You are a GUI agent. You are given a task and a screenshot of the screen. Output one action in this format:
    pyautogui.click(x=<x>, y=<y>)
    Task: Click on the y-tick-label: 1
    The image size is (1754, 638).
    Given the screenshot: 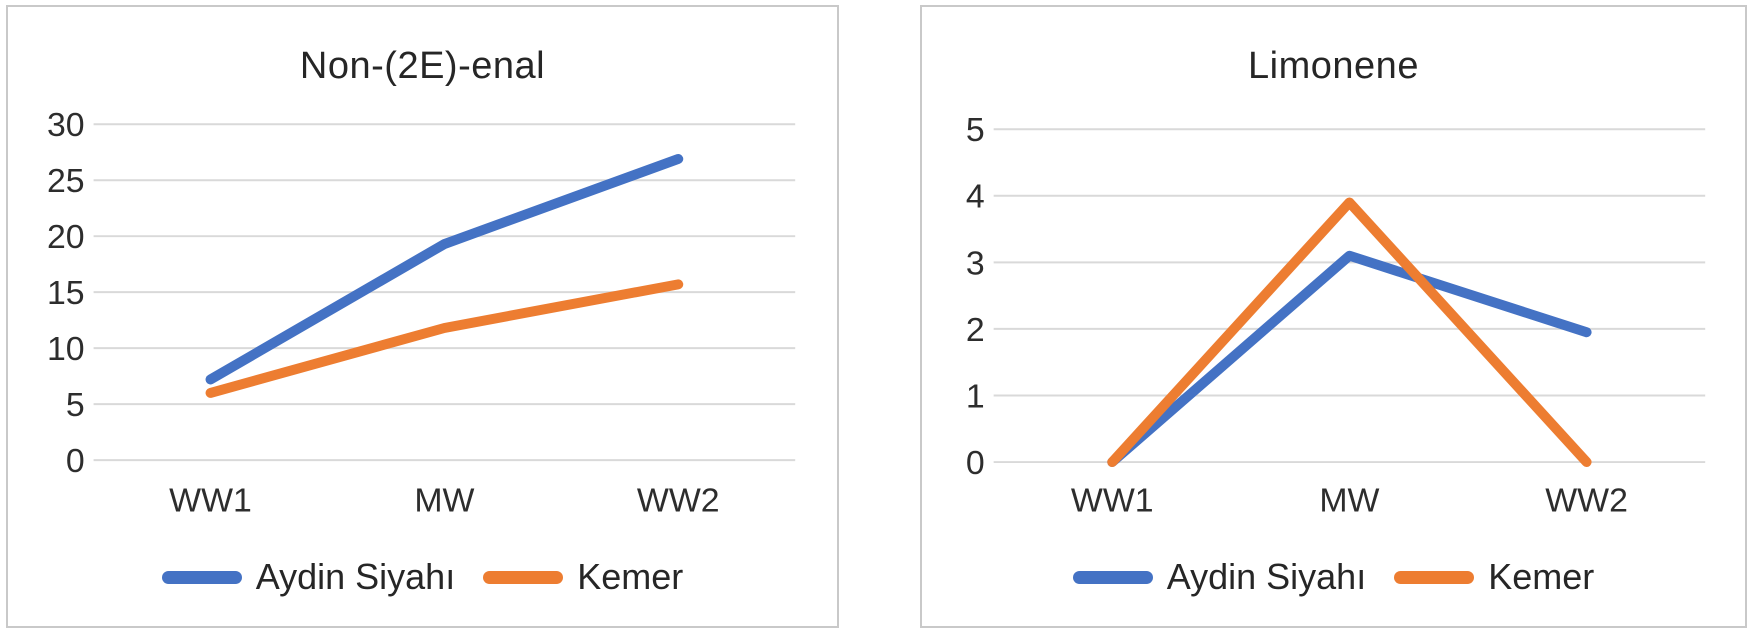 What is the action you would take?
    pyautogui.click(x=975, y=396)
    